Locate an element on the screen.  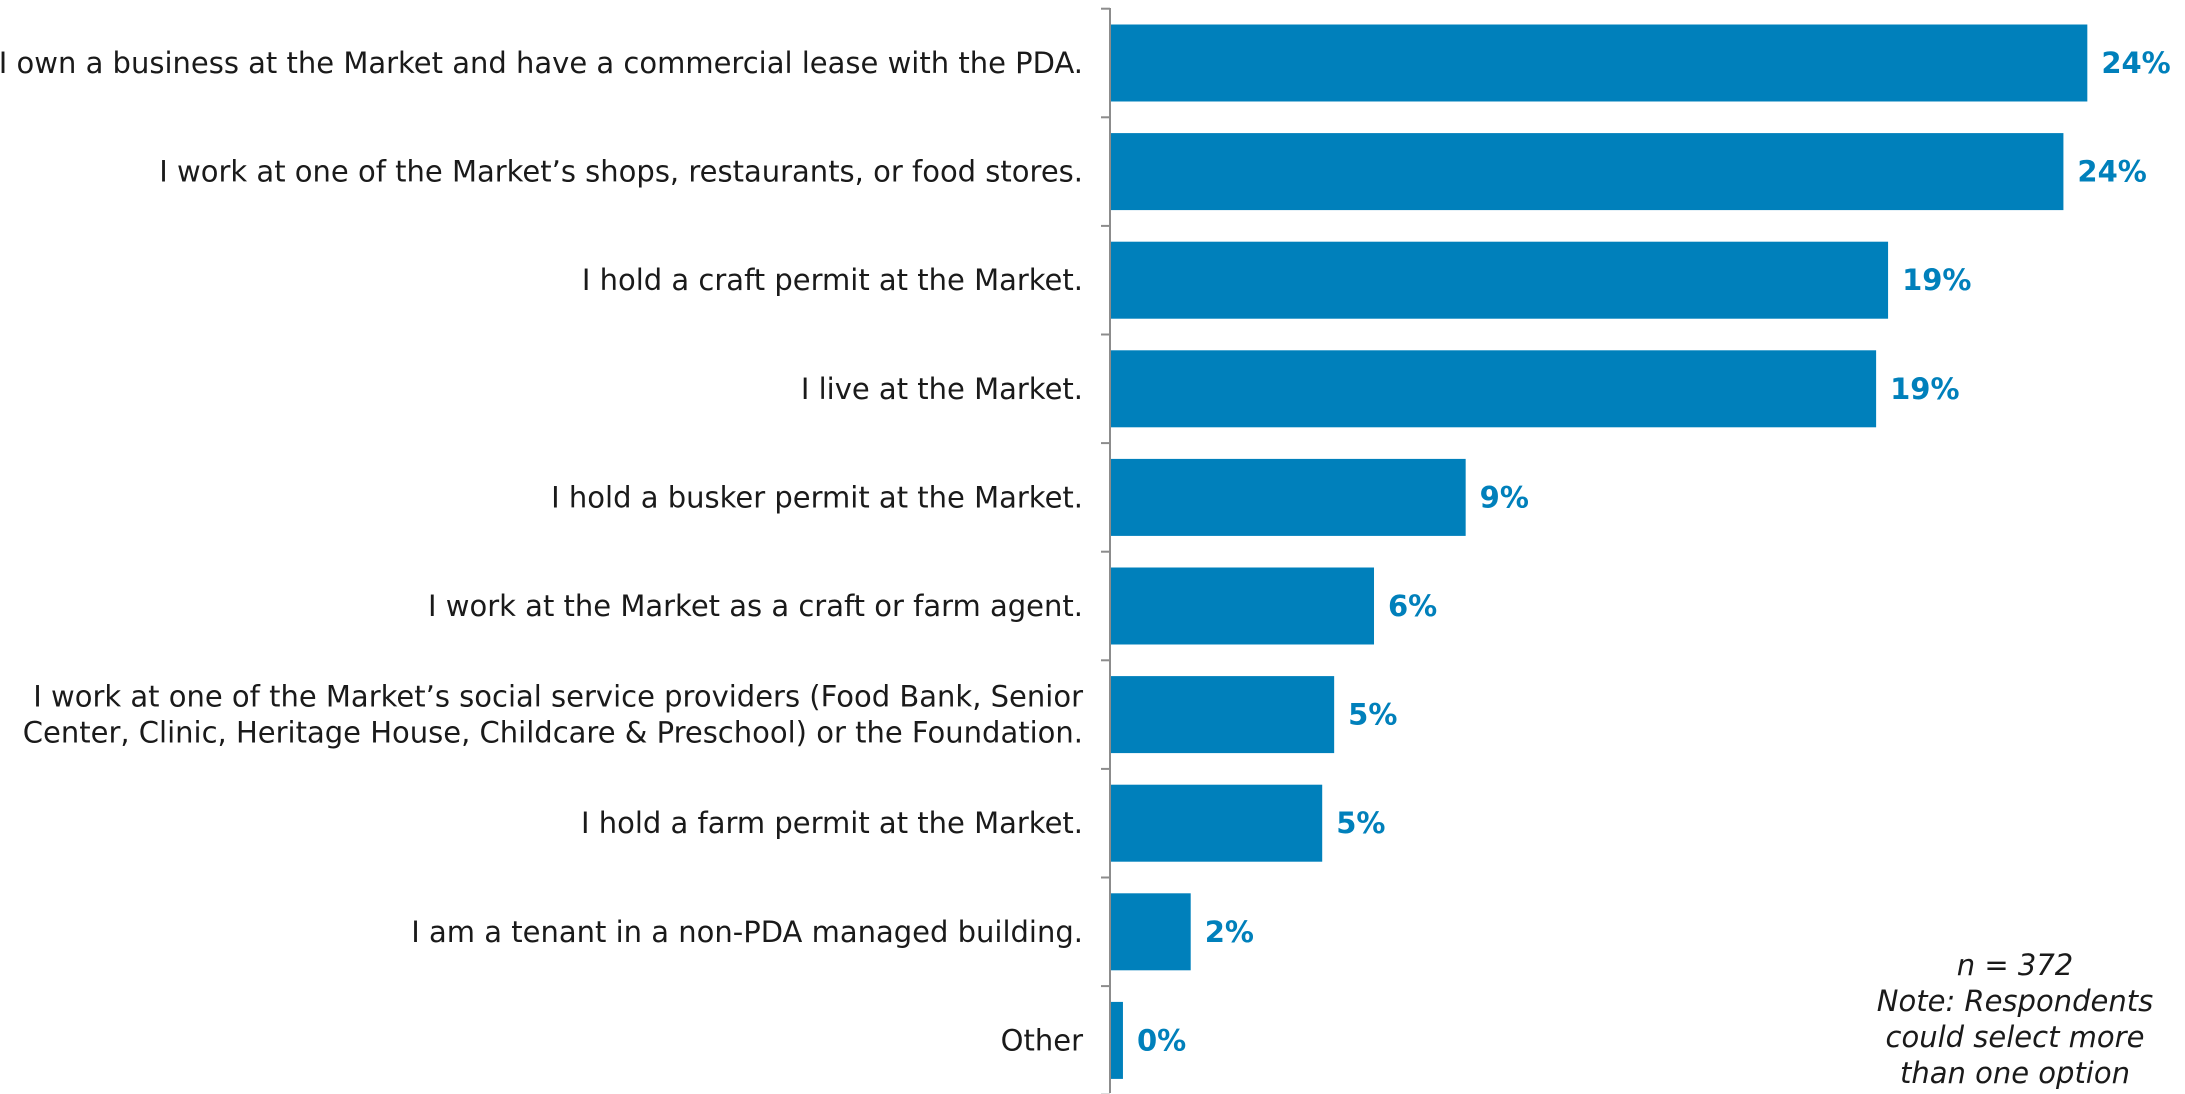
category-label-line: I hold a busker permit at the Market. is located at coordinates (817, 497).